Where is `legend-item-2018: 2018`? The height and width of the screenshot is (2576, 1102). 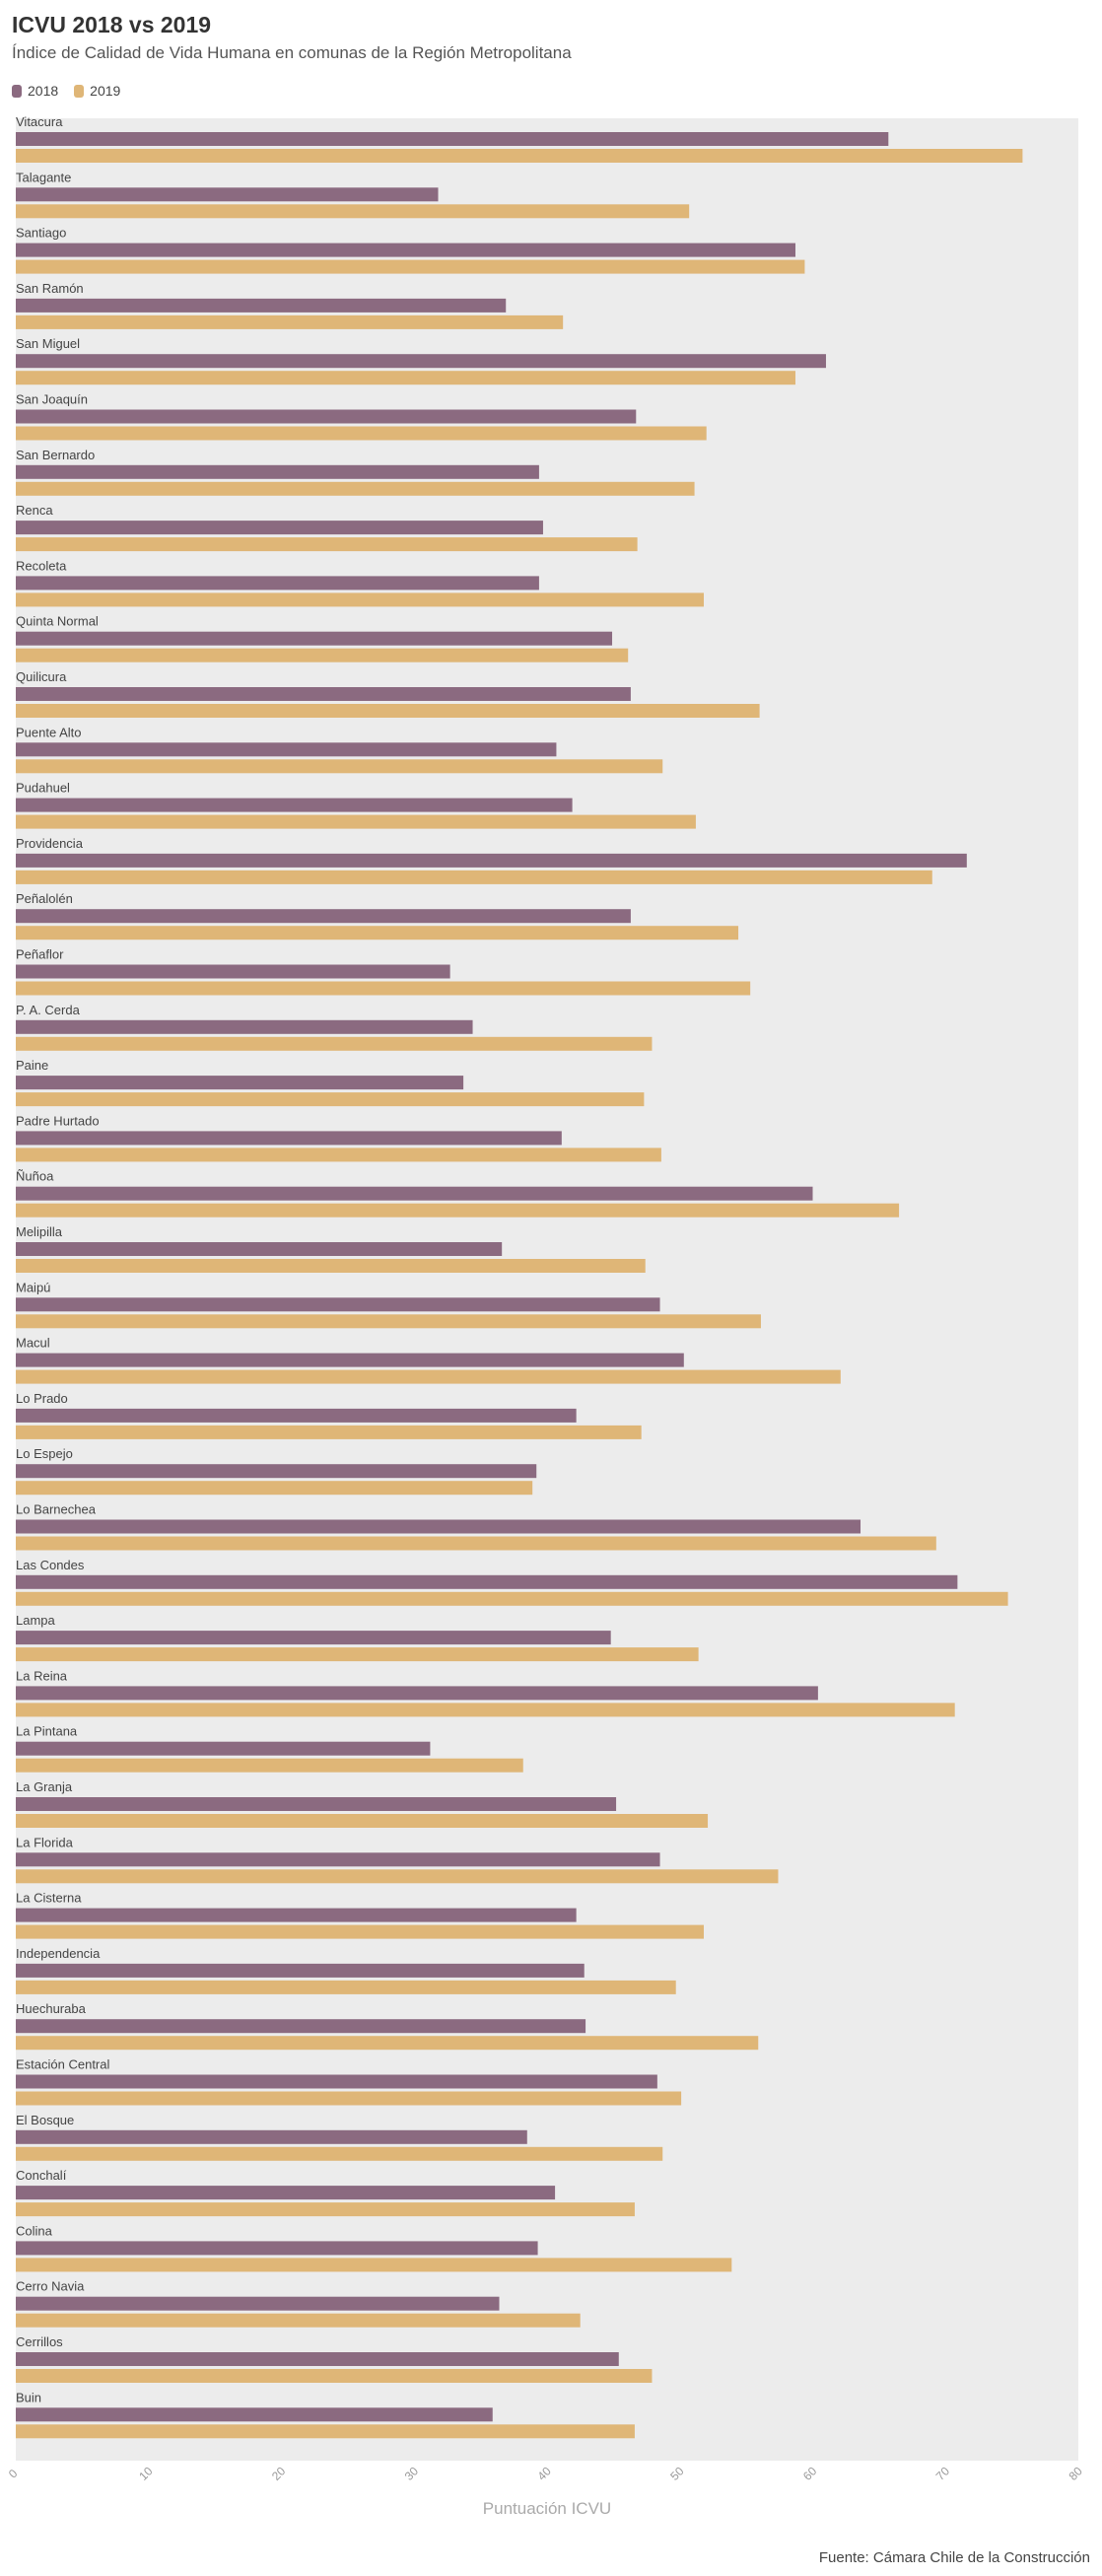
legend-item-2018: 2018 is located at coordinates (35, 91).